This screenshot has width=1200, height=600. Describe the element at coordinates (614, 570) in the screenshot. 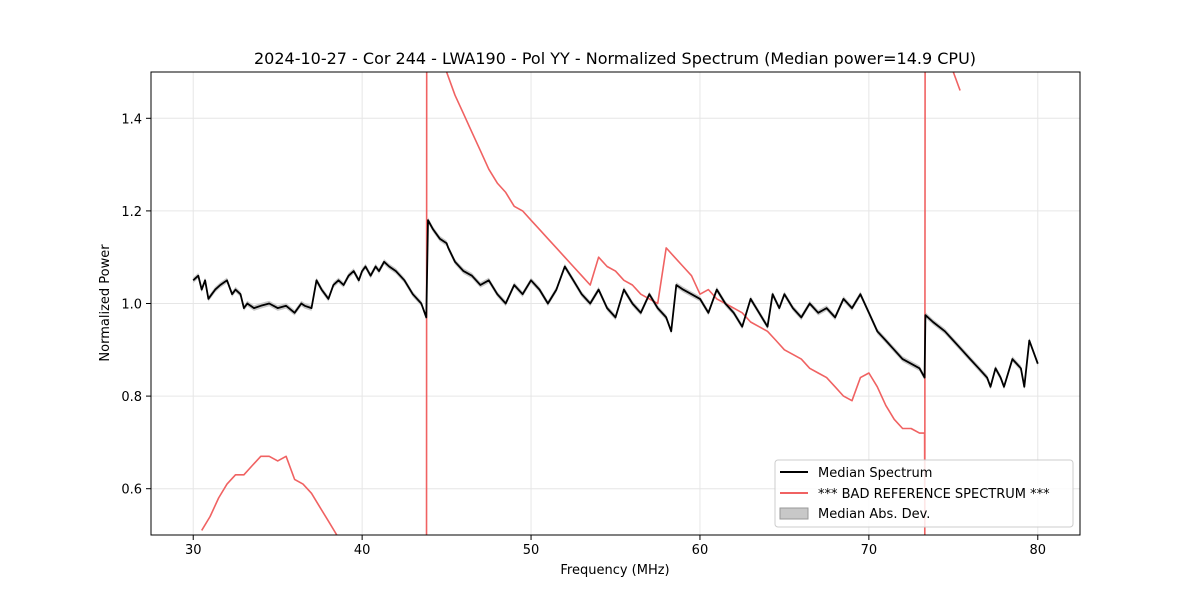

I see `x-axis-label: Frequency (MHz)` at that location.